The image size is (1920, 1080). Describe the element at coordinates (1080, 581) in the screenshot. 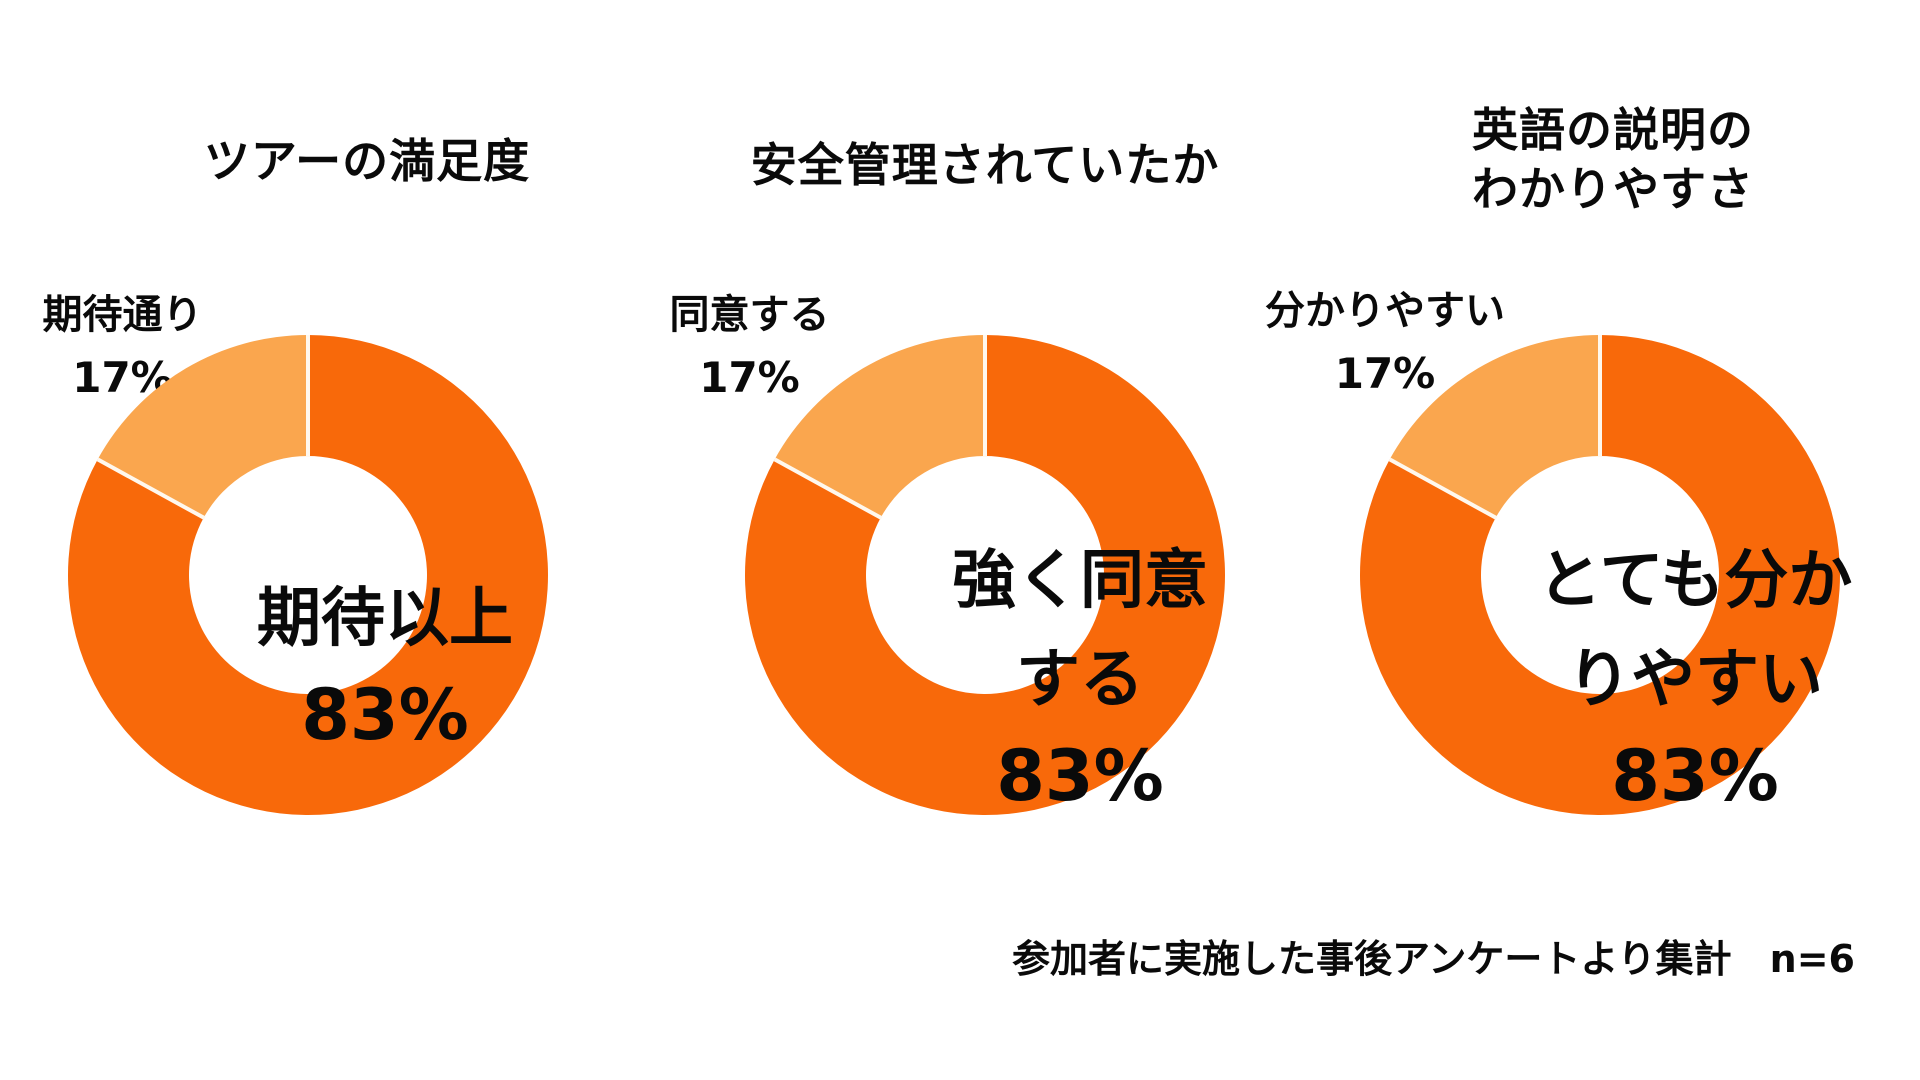

I see `chart-2-center-label-line-1: 強く同意` at that location.